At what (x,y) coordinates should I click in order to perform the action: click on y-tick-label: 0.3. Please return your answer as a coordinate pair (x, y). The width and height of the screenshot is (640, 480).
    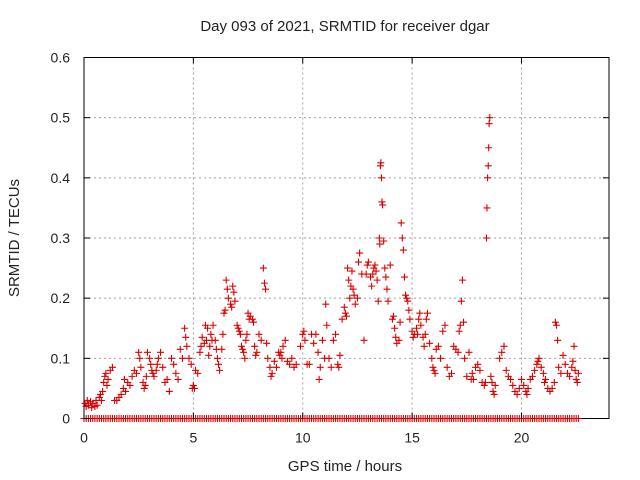
    Looking at the image, I should click on (61, 238).